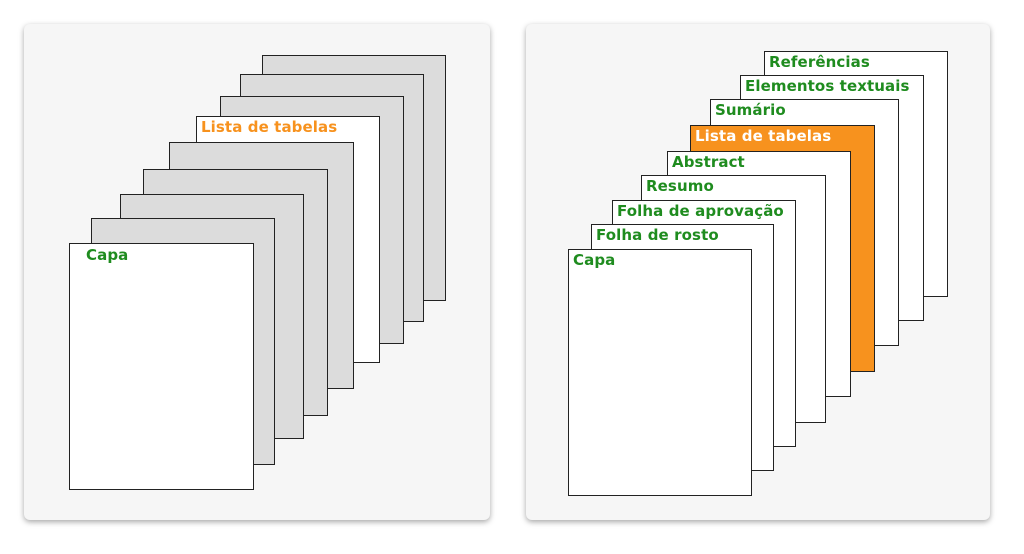 This screenshot has height=554, width=1024. Describe the element at coordinates (107, 255) in the screenshot. I see `left-label-capa: Capa` at that location.